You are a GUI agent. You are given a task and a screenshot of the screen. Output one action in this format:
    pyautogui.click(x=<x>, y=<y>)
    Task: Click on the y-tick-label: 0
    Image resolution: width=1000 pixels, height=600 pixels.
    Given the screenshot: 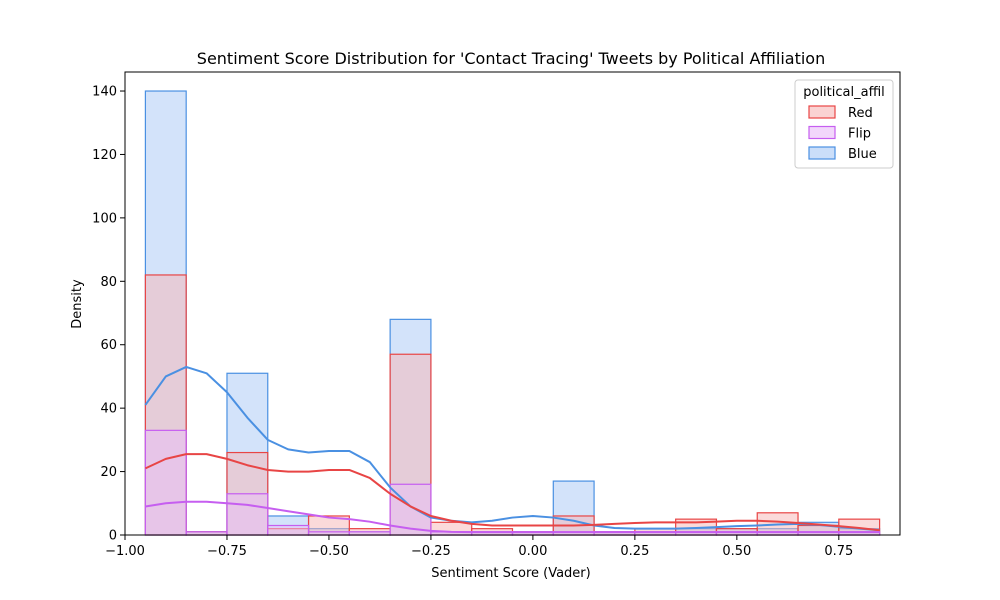 What is the action you would take?
    pyautogui.click(x=113, y=536)
    